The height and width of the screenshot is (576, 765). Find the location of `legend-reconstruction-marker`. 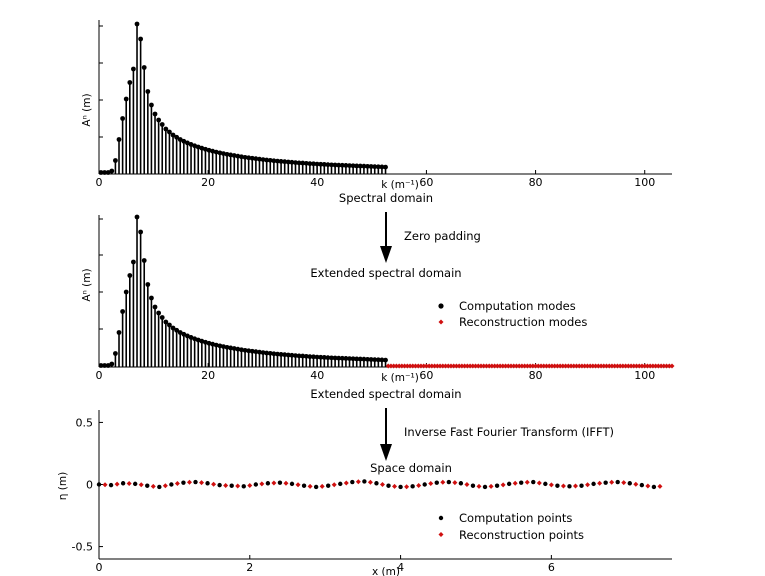

legend-reconstruction-marker is located at coordinates (441, 534).